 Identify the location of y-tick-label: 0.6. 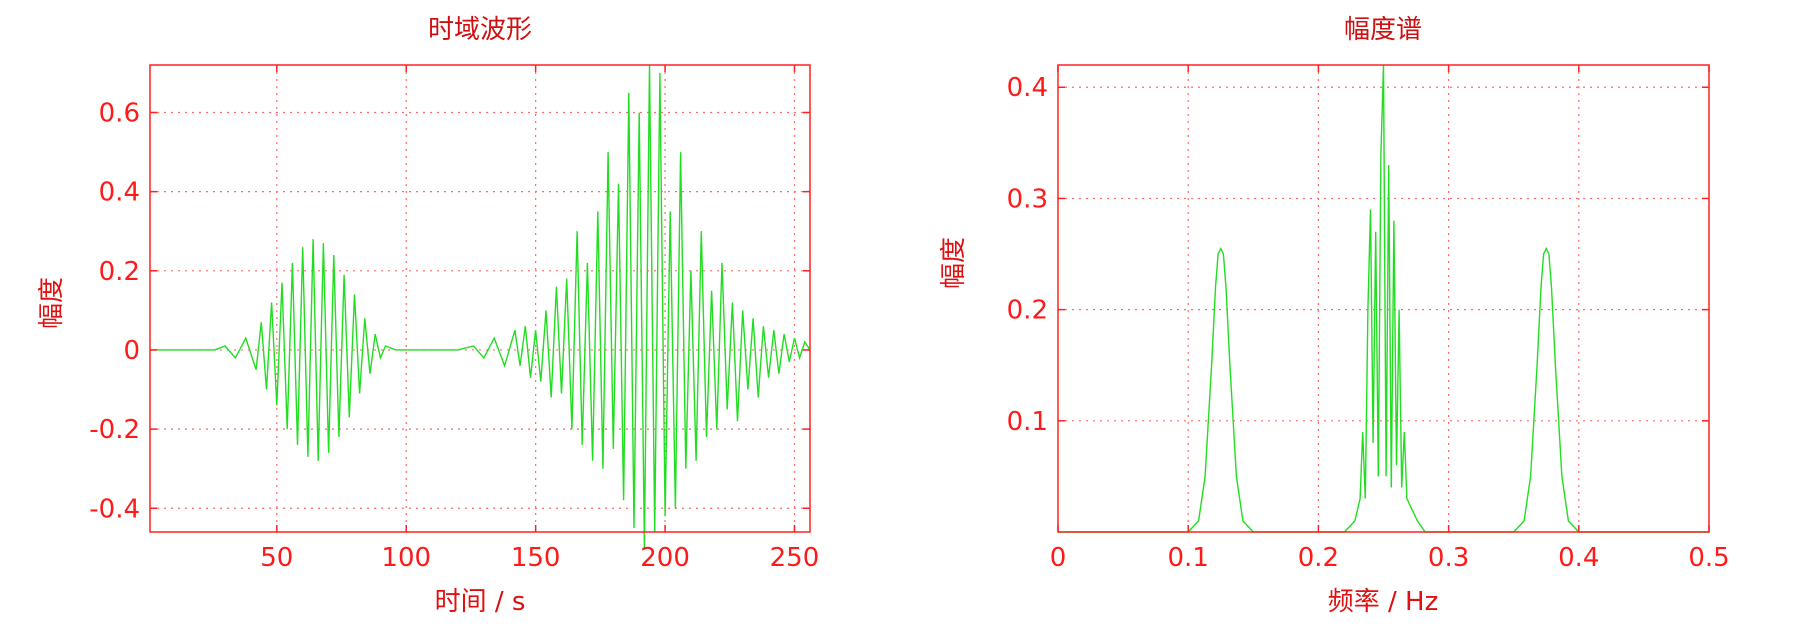
(119, 113).